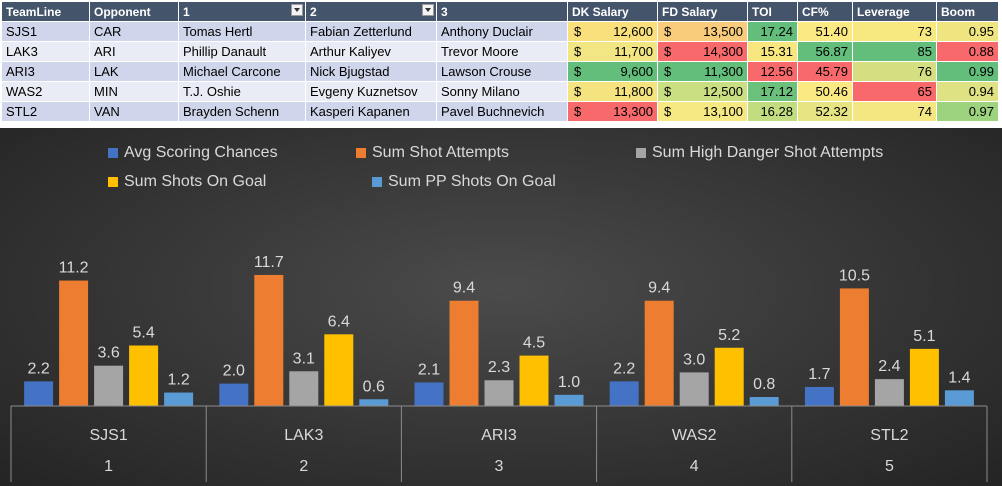  I want to click on cell-fd-salary: $14,300, so click(702, 51).